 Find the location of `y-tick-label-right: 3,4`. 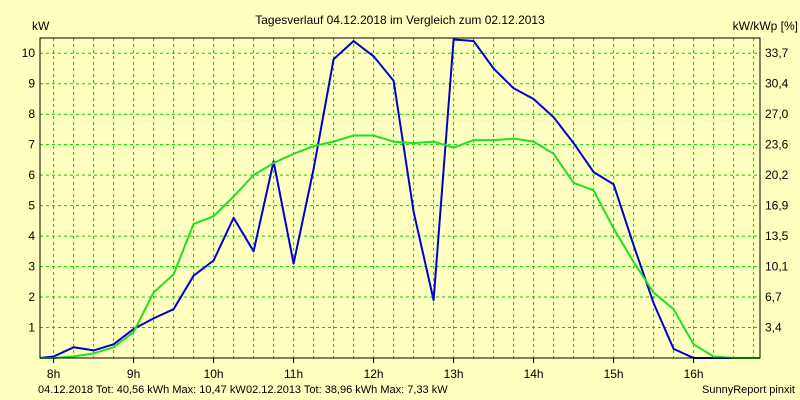

y-tick-label-right: 3,4 is located at coordinates (773, 328).